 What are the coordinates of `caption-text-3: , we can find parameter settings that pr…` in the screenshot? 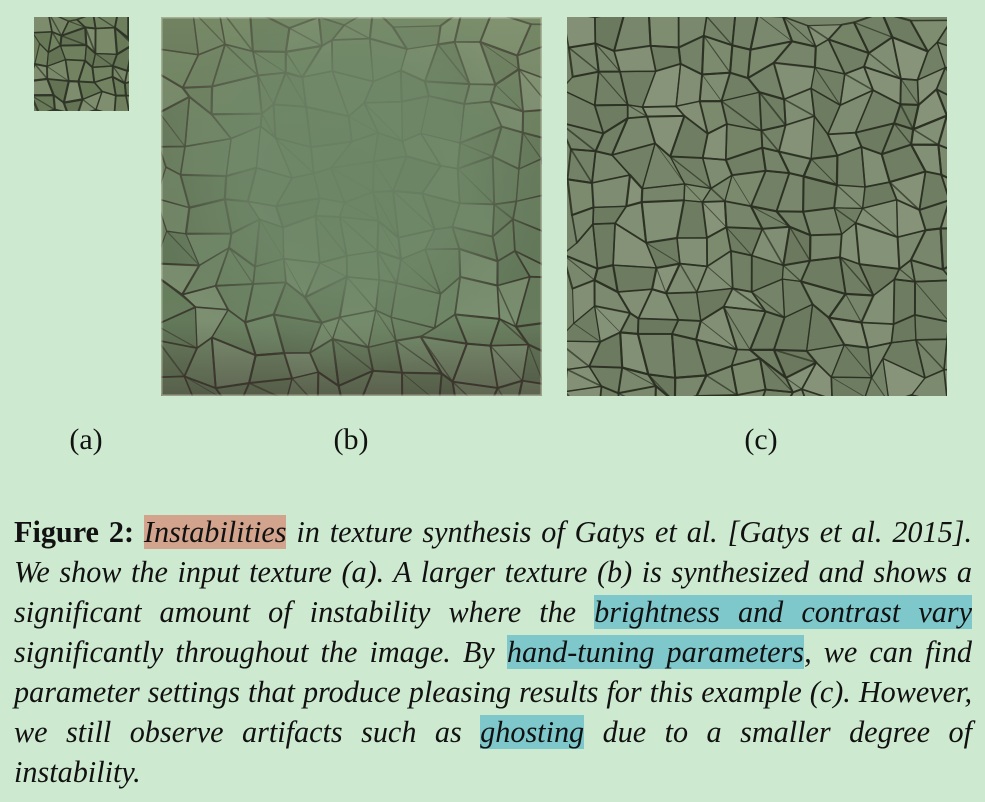 It's located at (493, 692).